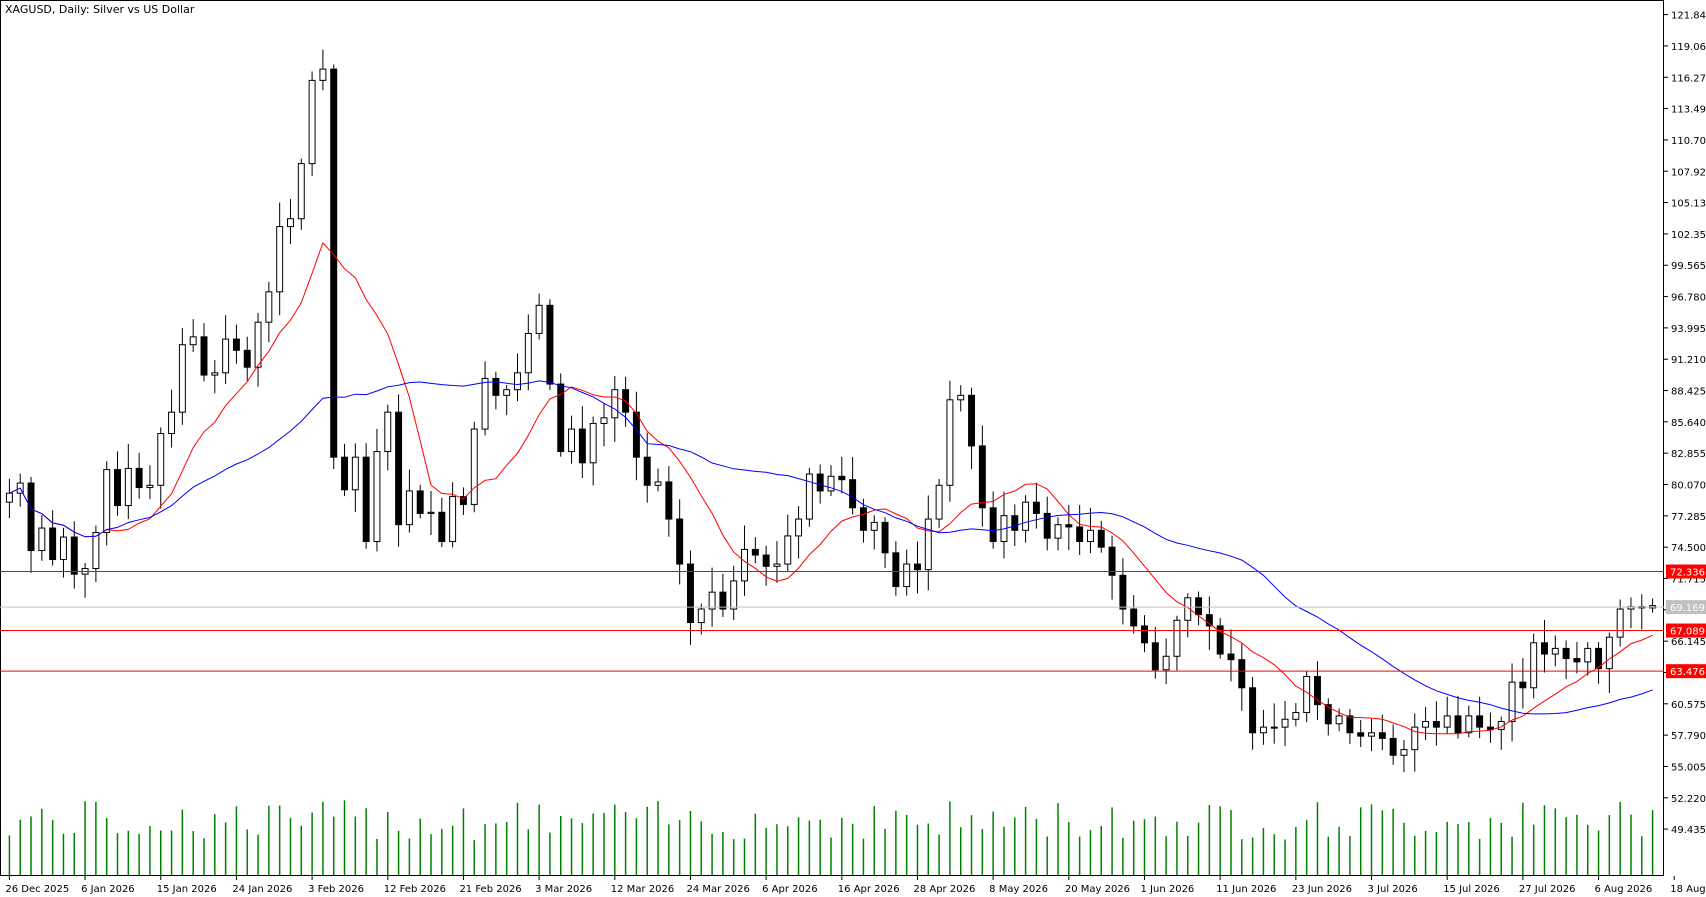 The image size is (1706, 897). I want to click on time-tick-label: 16 Apr 2026, so click(869, 889).